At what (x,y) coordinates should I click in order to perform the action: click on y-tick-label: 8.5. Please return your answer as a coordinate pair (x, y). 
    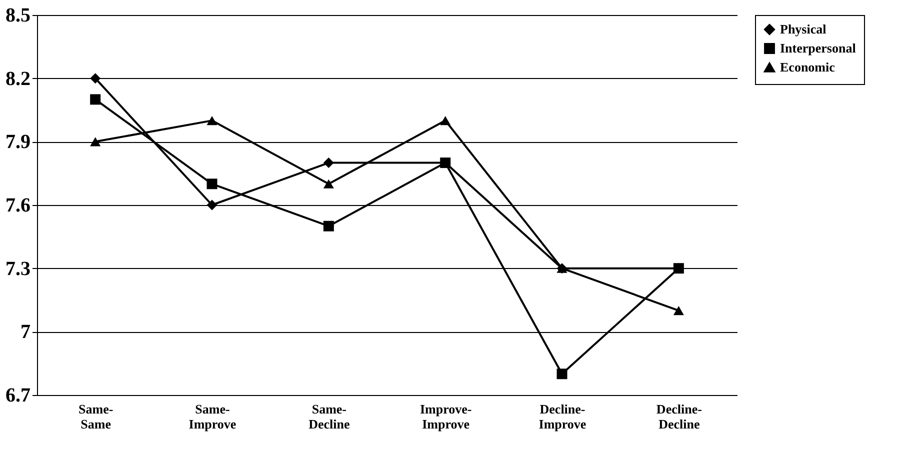
    Looking at the image, I should click on (18, 15).